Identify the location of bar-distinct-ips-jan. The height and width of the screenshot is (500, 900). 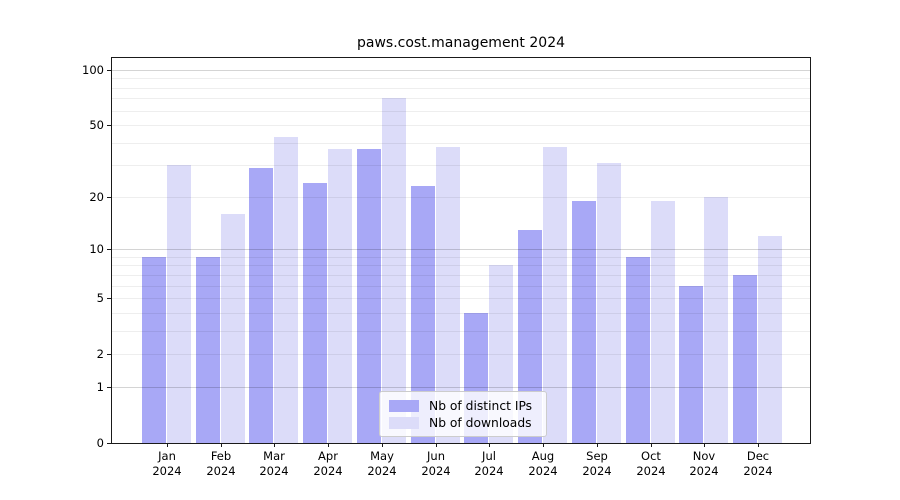
(154, 349).